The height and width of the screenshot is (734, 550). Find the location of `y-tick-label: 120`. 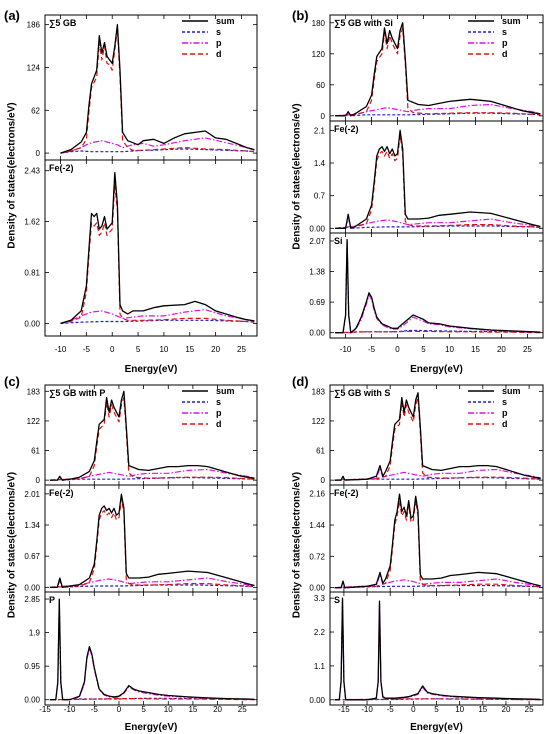

y-tick-label: 120 is located at coordinates (319, 54).